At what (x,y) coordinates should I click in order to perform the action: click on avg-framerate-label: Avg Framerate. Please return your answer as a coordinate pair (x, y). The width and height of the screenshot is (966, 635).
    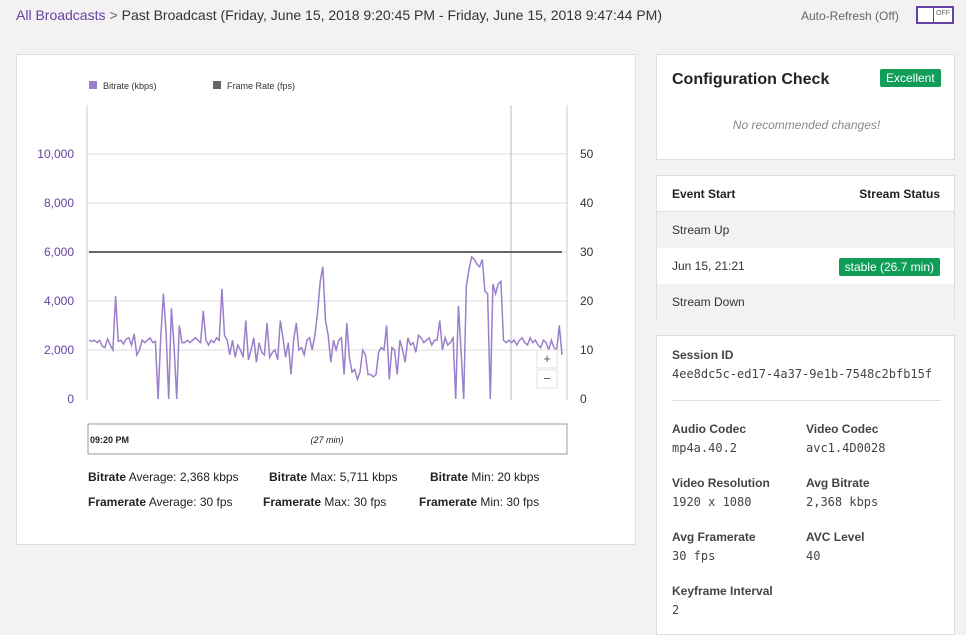
    Looking at the image, I should click on (714, 537).